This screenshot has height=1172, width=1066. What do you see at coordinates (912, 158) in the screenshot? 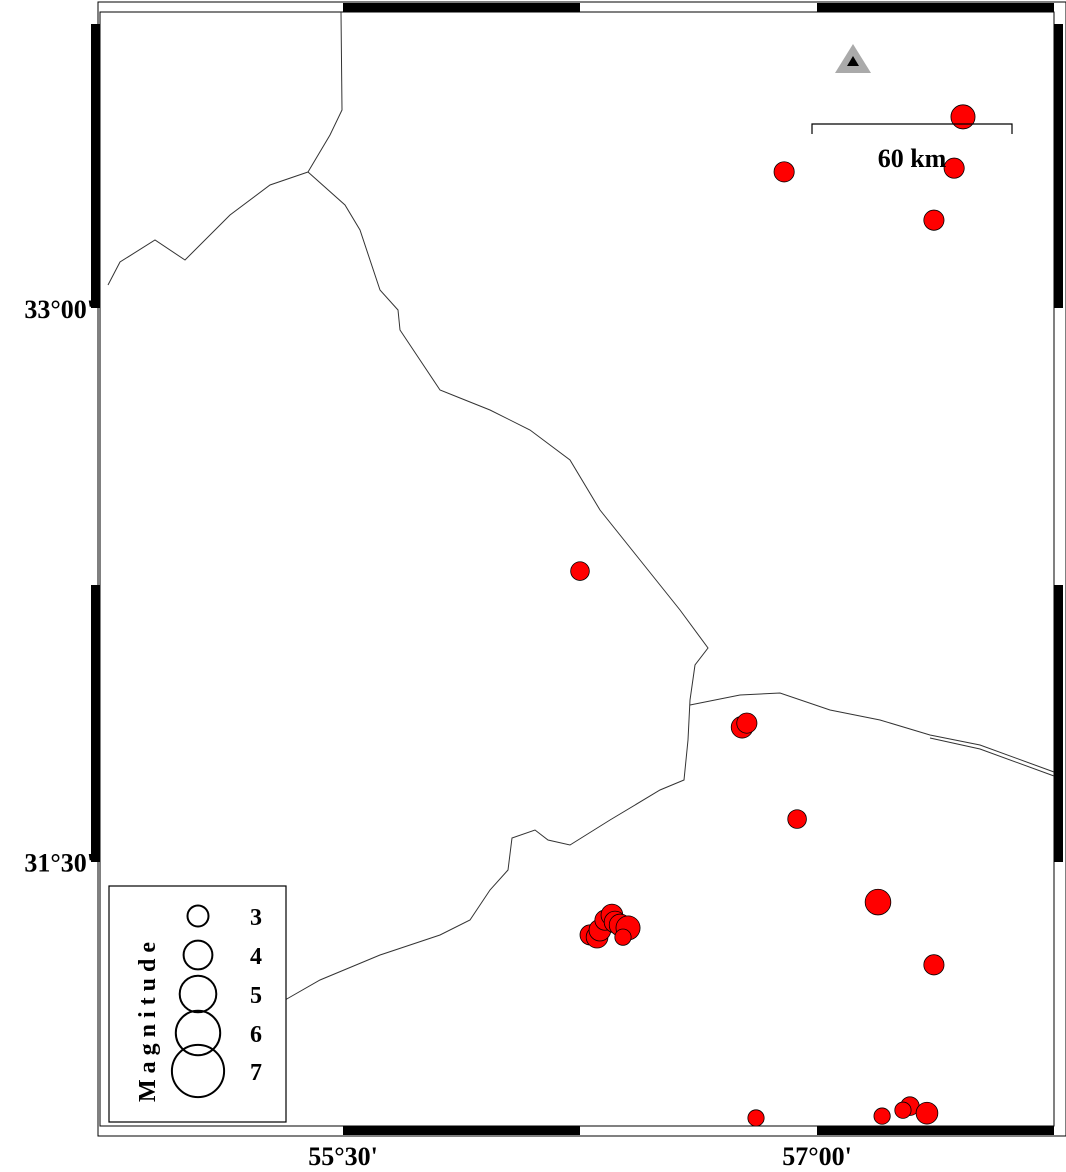
I see `scale-bar-label: 60 km` at bounding box center [912, 158].